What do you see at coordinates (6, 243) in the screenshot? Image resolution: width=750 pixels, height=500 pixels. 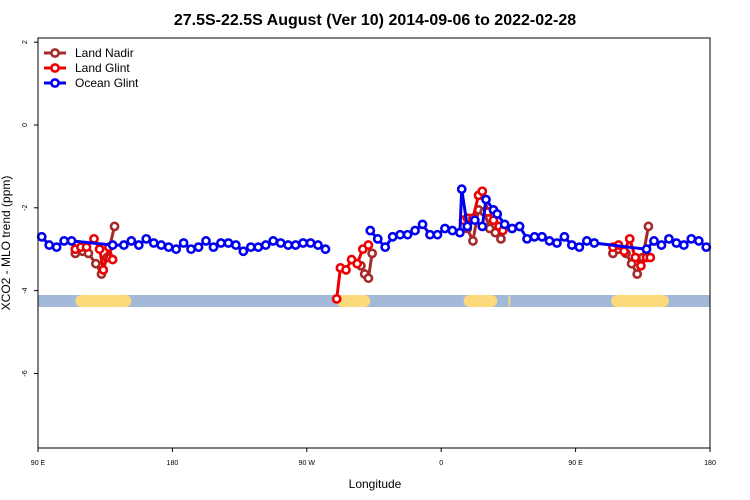 I see `y-axis-label: XCO2 - MLO trend (ppm)` at bounding box center [6, 243].